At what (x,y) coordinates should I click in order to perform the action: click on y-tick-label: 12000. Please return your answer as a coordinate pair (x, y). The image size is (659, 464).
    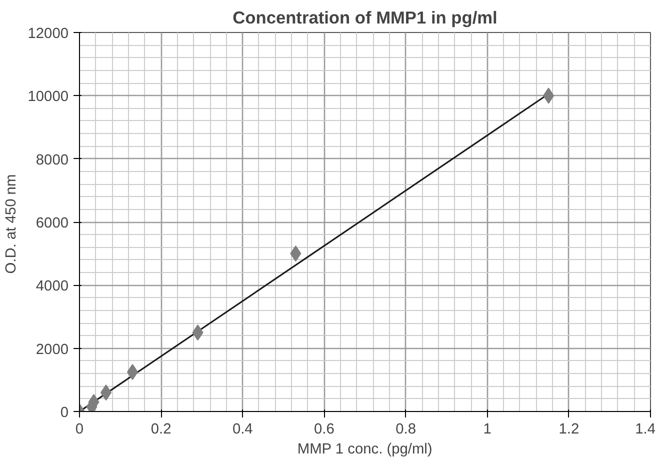
    Looking at the image, I should click on (48, 34).